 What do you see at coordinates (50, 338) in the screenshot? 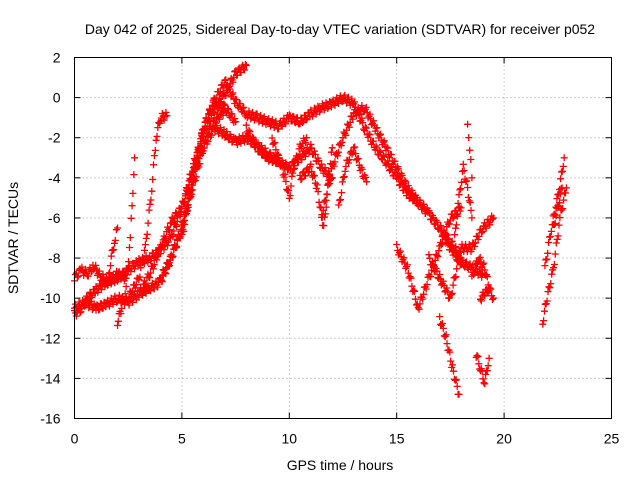
I see `y-tick-label: -12` at bounding box center [50, 338].